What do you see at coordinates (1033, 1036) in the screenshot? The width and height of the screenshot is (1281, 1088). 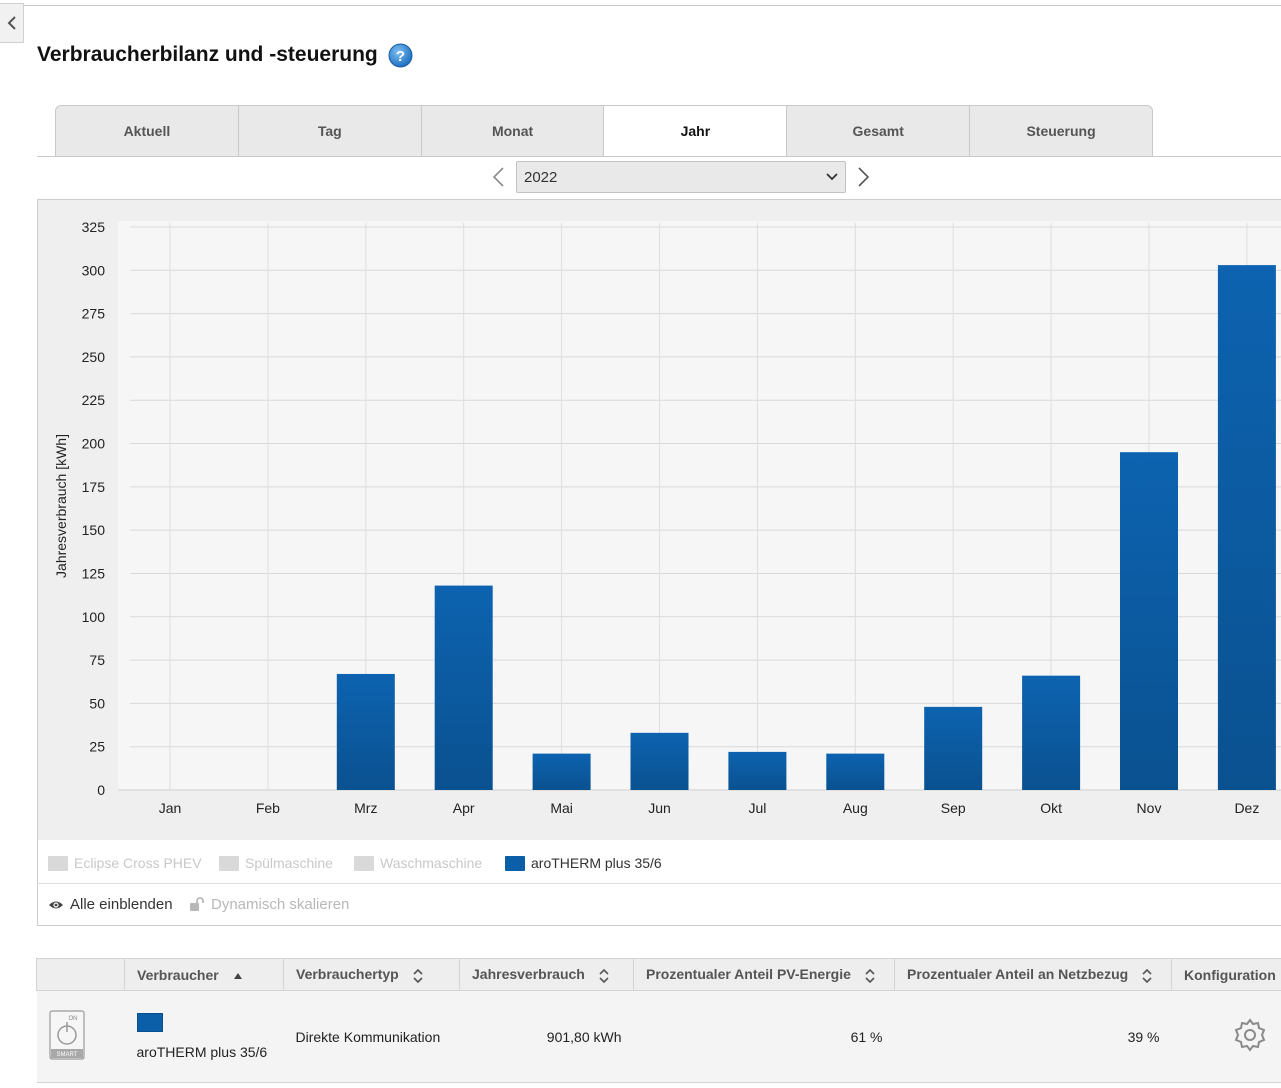 I see `grid-share-cell: 39 %` at bounding box center [1033, 1036].